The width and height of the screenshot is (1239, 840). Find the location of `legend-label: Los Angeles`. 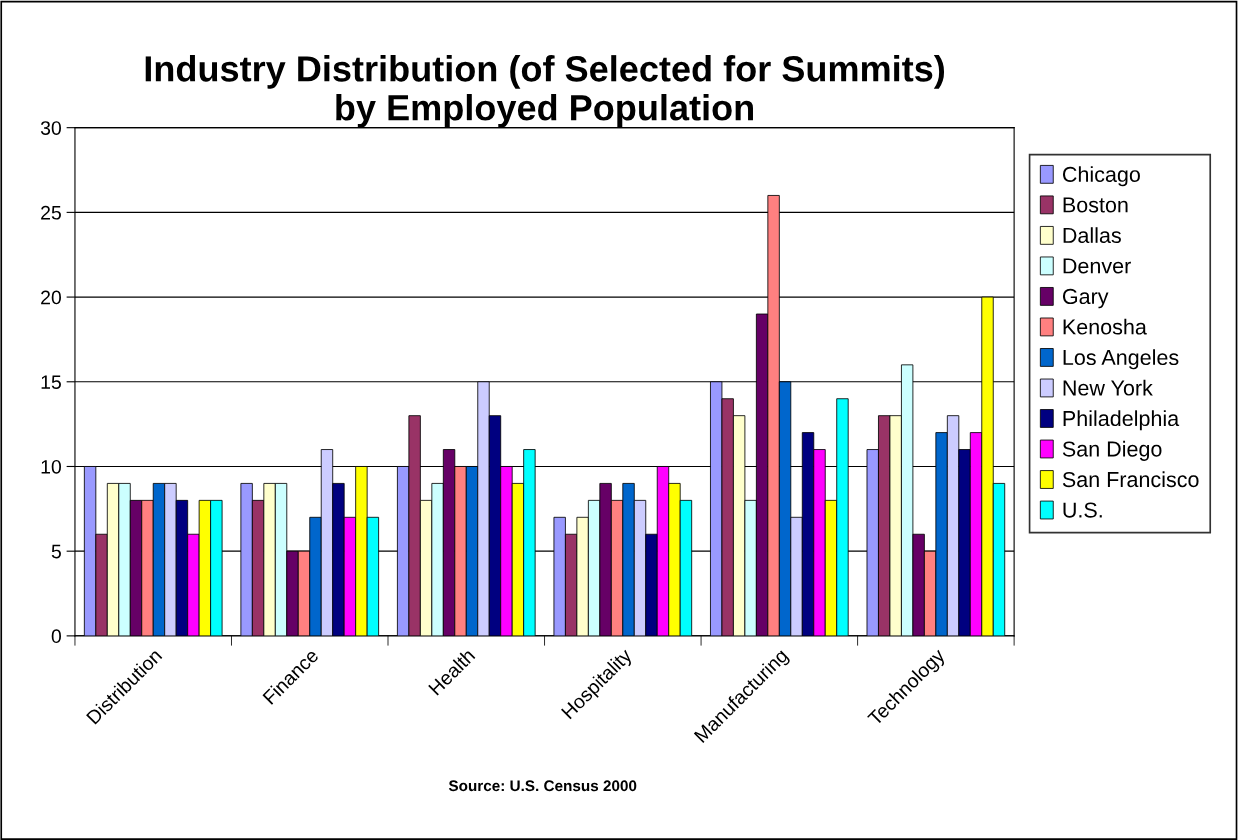

legend-label: Los Angeles is located at coordinates (1121, 359).